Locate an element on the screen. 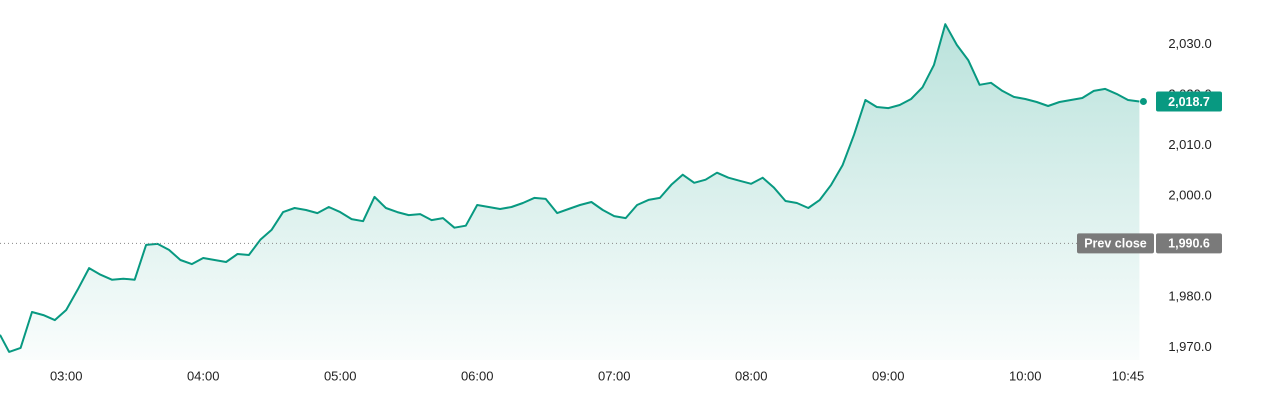  y-tick-label: 2,000.0 is located at coordinates (1189, 194).